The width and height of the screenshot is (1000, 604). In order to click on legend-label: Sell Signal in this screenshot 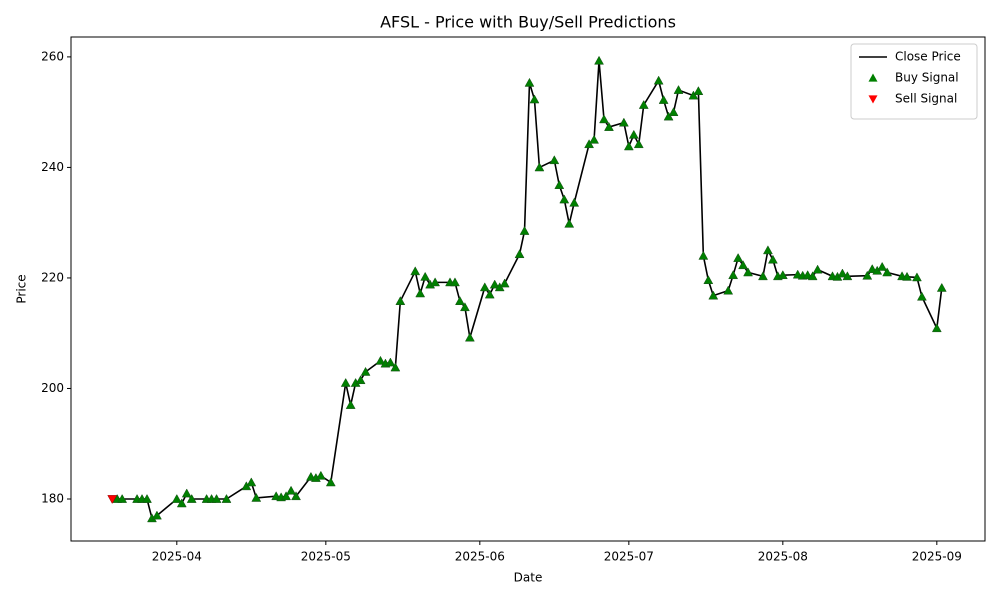, I will do `click(926, 99)`.